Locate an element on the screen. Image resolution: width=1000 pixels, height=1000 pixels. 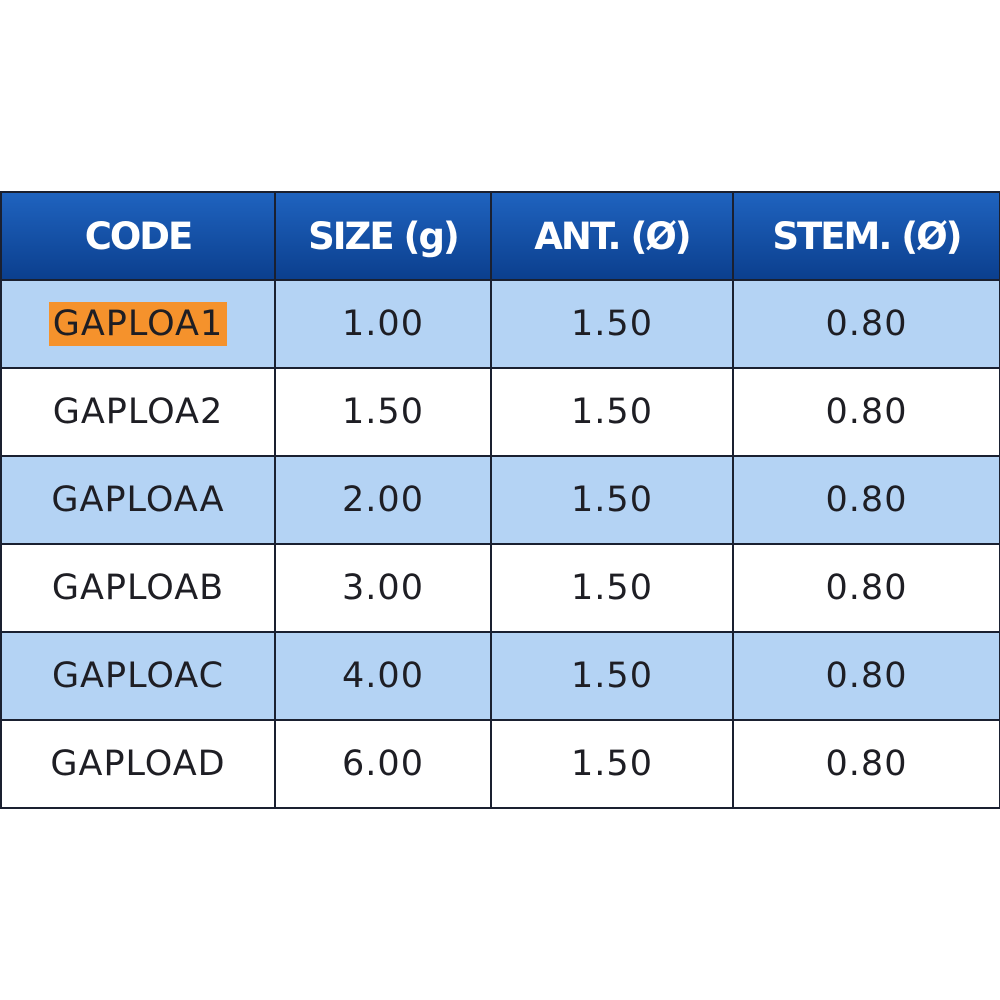
cell-code: GAPLOAD is located at coordinates (138, 764).